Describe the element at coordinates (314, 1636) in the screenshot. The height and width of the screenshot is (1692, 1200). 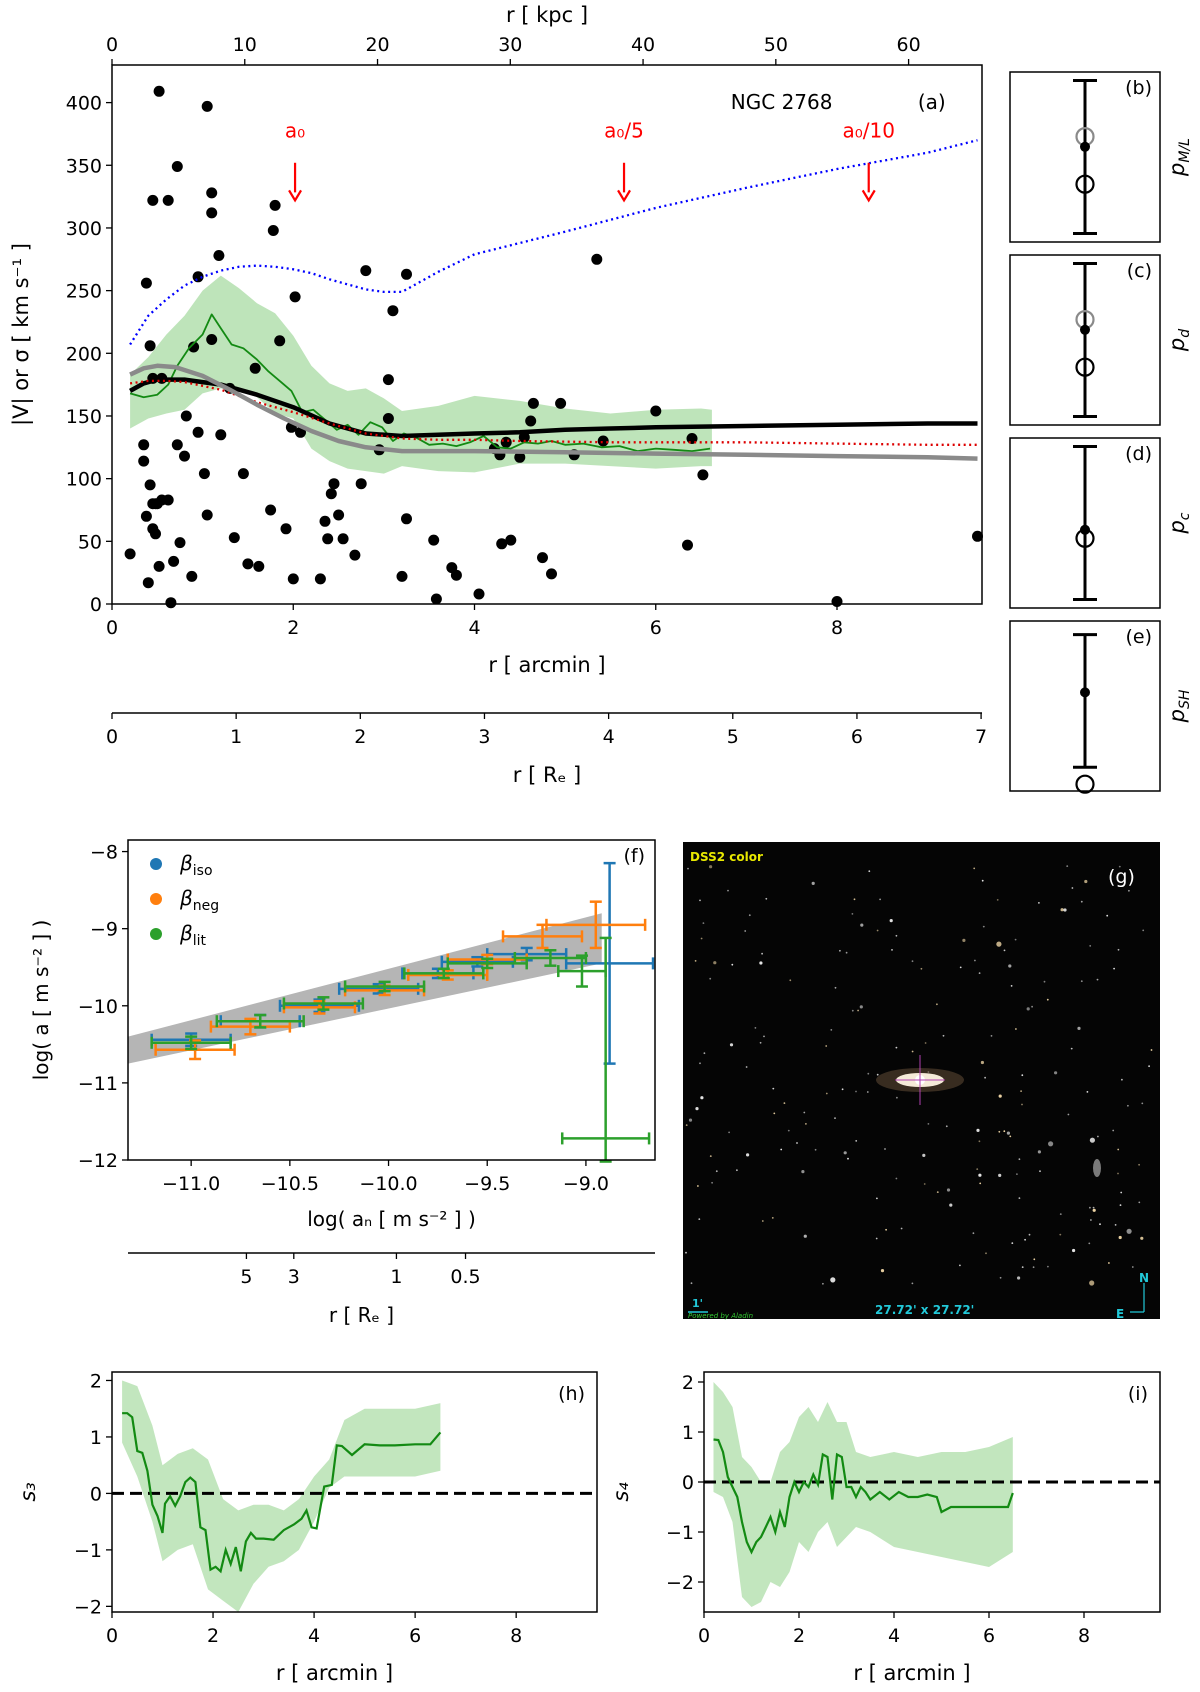
I see `x-tick-label: 4` at that location.